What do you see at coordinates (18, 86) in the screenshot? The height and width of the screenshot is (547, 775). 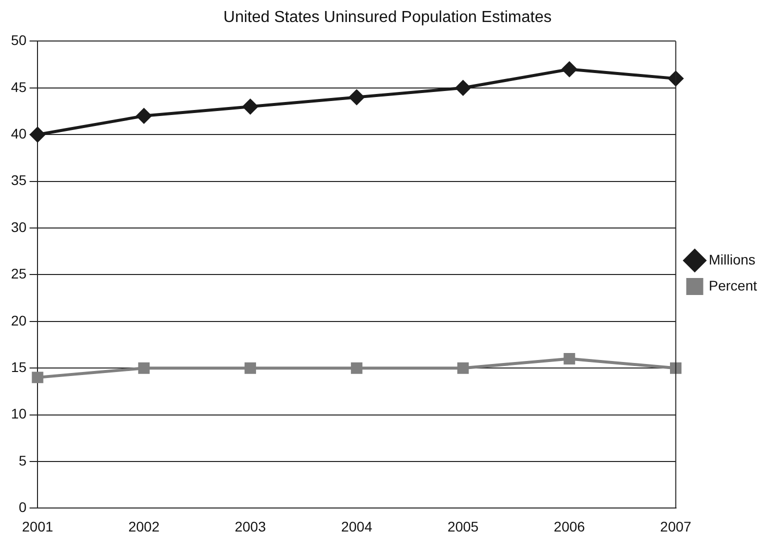 I see `y-tick-label: 45` at bounding box center [18, 86].